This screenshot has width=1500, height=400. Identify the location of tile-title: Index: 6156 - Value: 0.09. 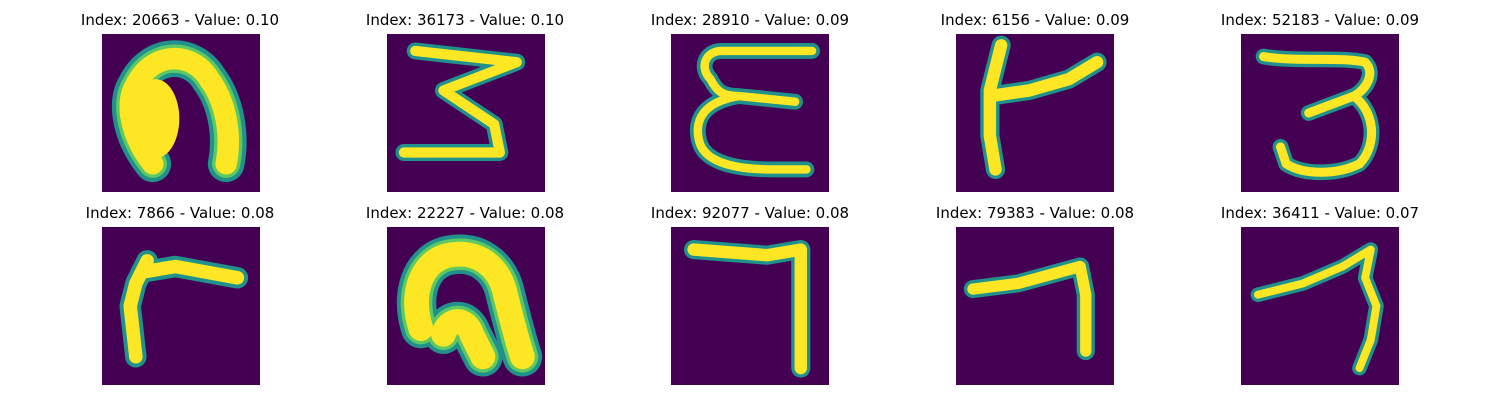
(1035, 20).